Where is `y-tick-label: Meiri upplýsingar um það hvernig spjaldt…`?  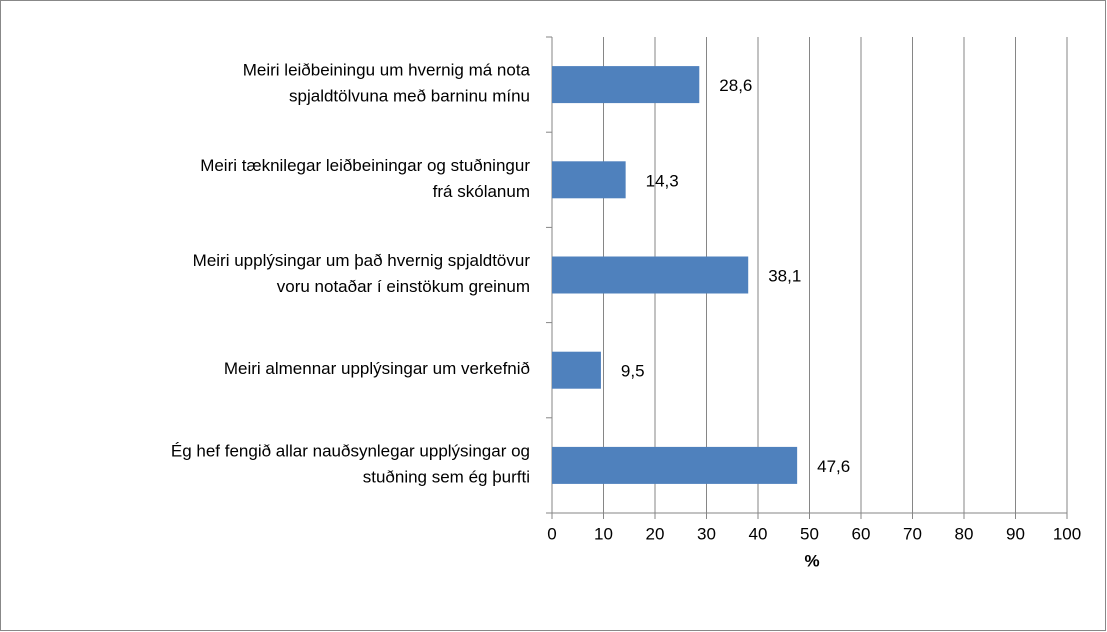 y-tick-label: Meiri upplýsingar um það hvernig spjaldt… is located at coordinates (362, 273).